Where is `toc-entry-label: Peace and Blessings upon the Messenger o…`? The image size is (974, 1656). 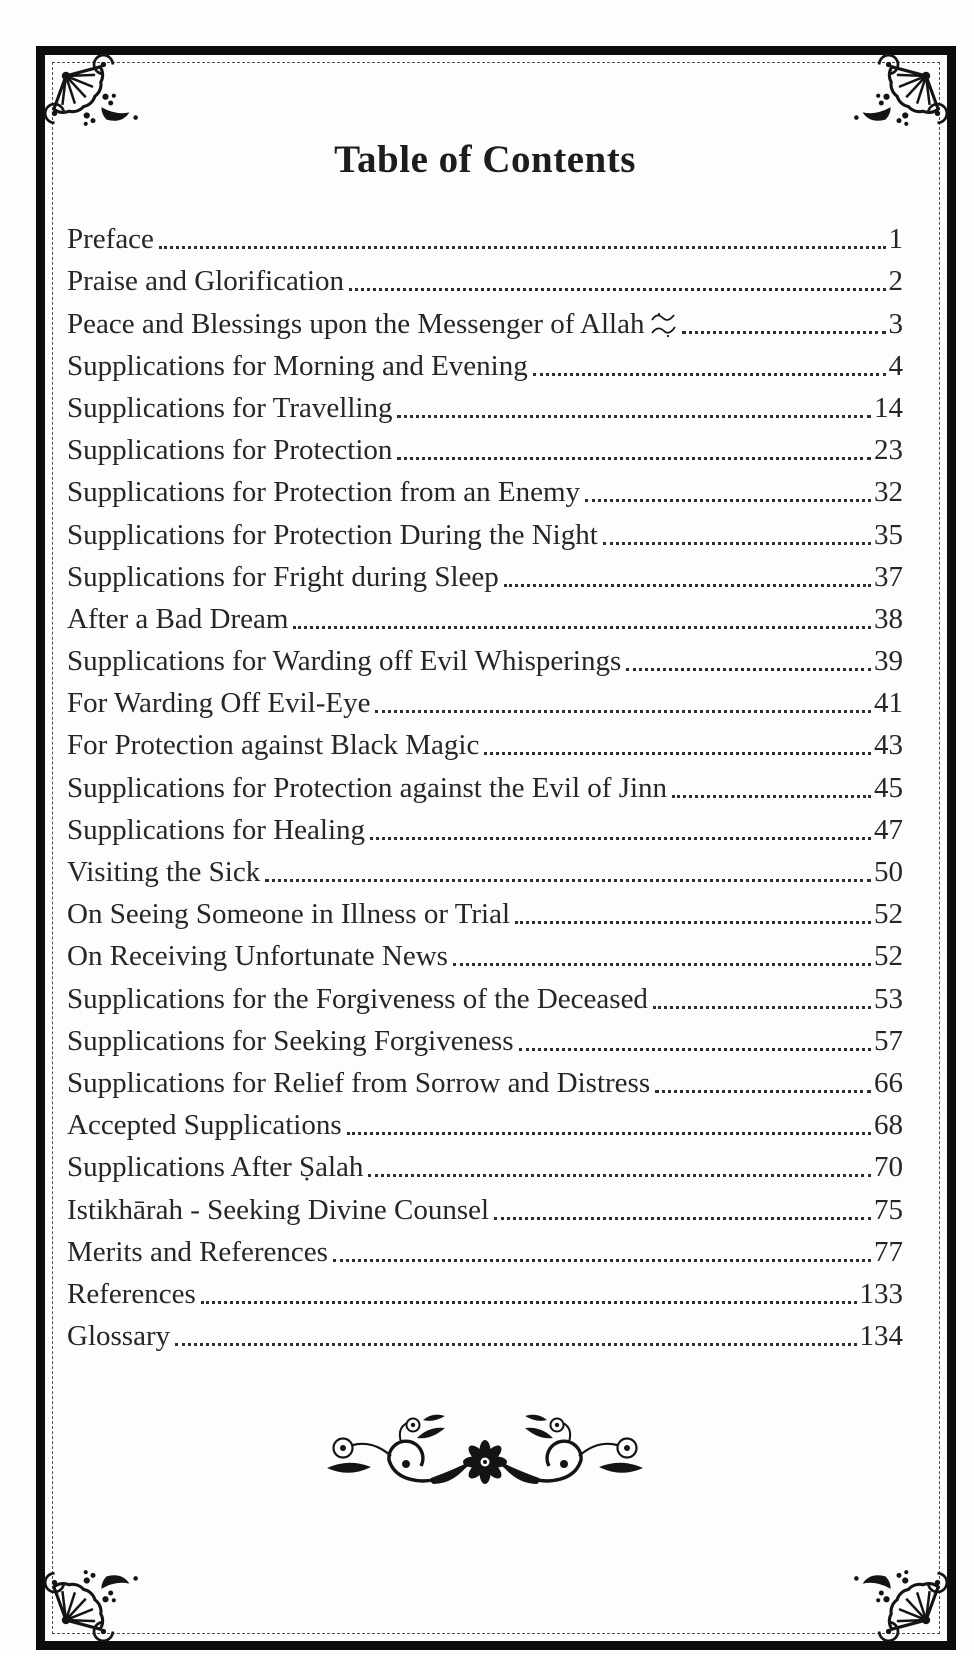 toc-entry-label: Peace and Blessings upon the Messenger o… is located at coordinates (356, 323).